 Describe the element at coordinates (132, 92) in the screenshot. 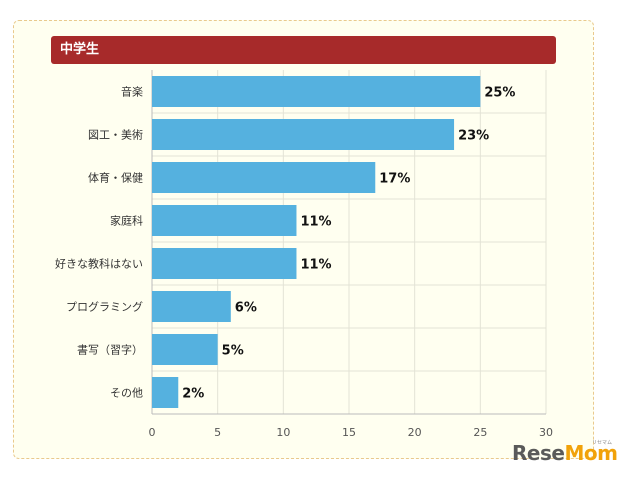

I see `category-label-0: 音楽` at that location.